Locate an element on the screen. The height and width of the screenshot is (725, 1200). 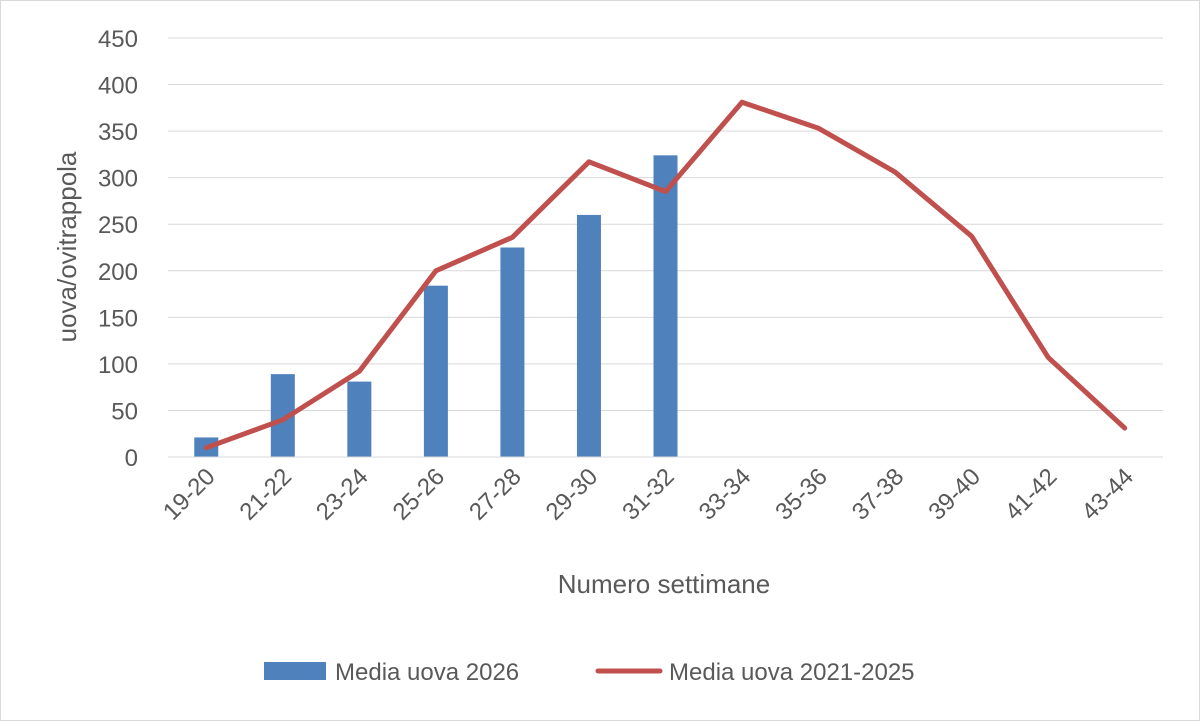
y-tick-label: 400 is located at coordinates (118, 86).